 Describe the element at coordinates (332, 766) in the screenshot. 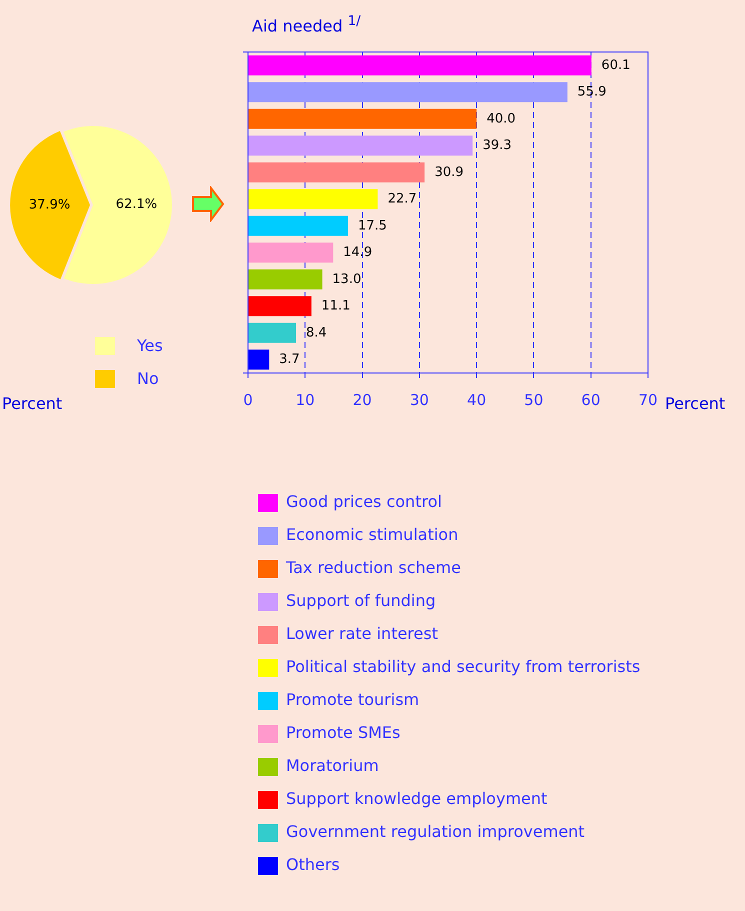

I see `legend-label: Moratorium` at that location.